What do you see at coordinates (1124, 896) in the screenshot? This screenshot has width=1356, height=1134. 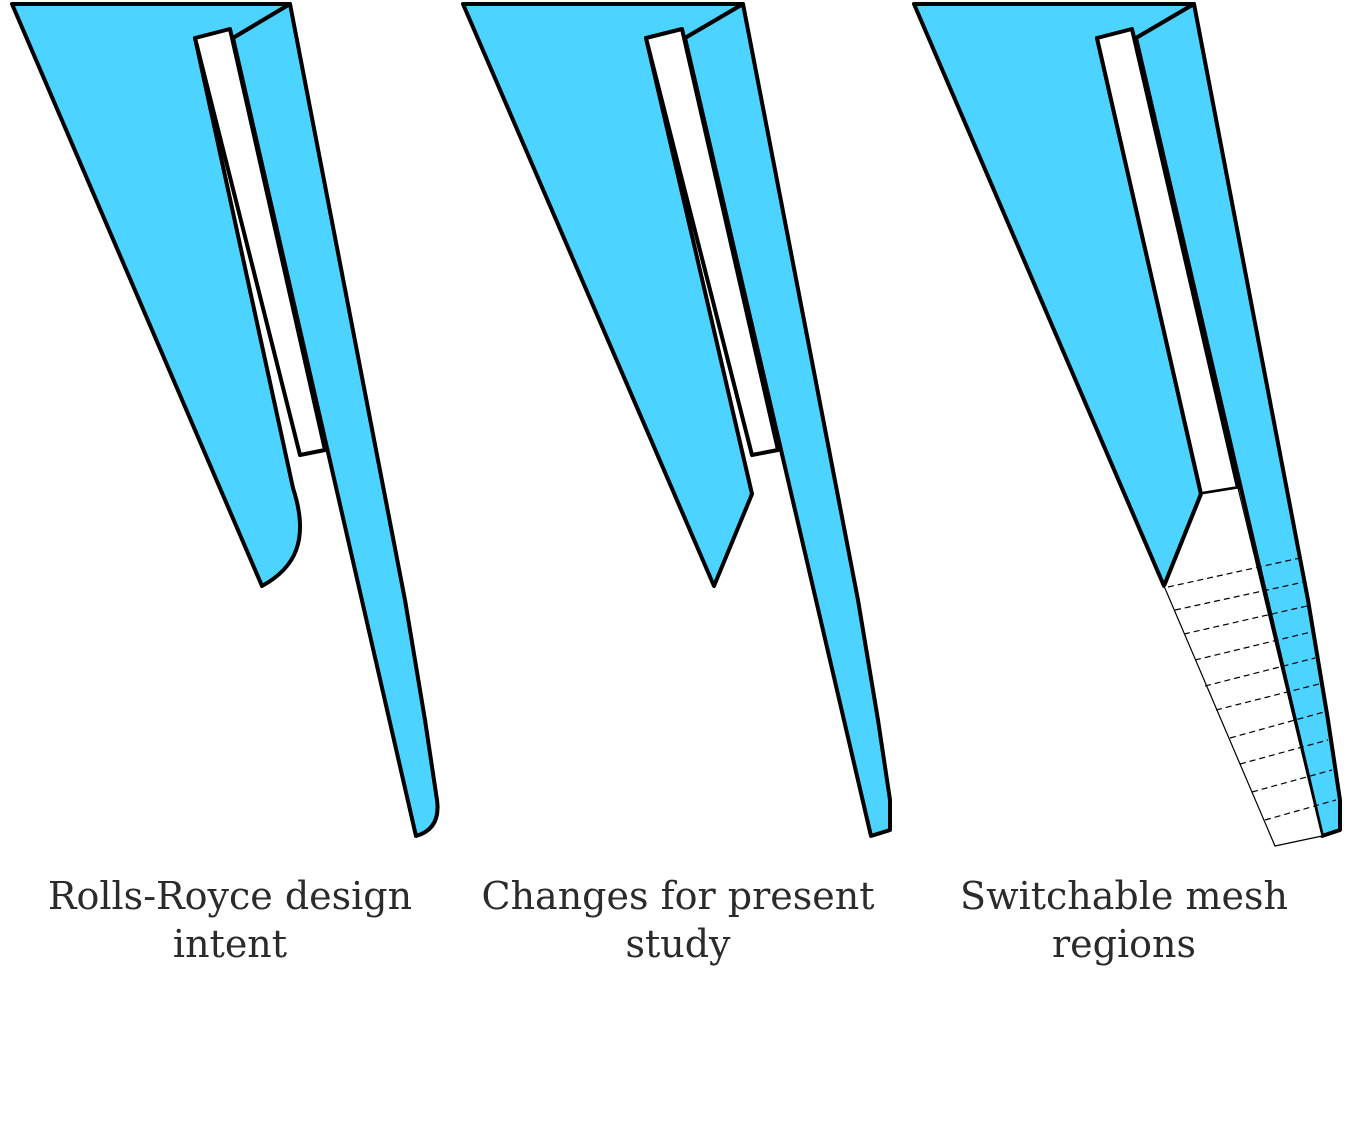 I see `caption-line: Switchable mesh` at bounding box center [1124, 896].